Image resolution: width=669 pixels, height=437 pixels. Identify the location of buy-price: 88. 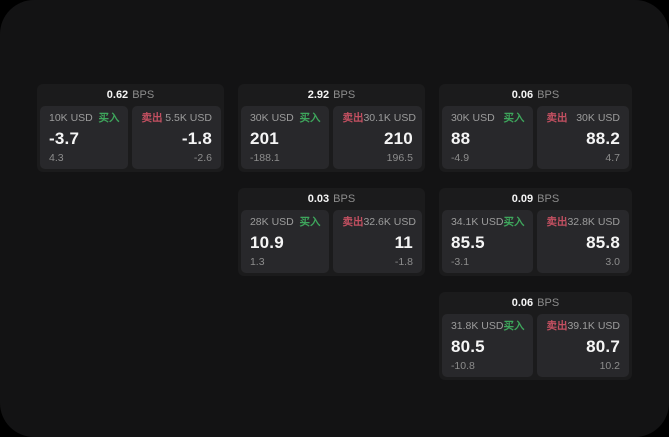
(460, 138).